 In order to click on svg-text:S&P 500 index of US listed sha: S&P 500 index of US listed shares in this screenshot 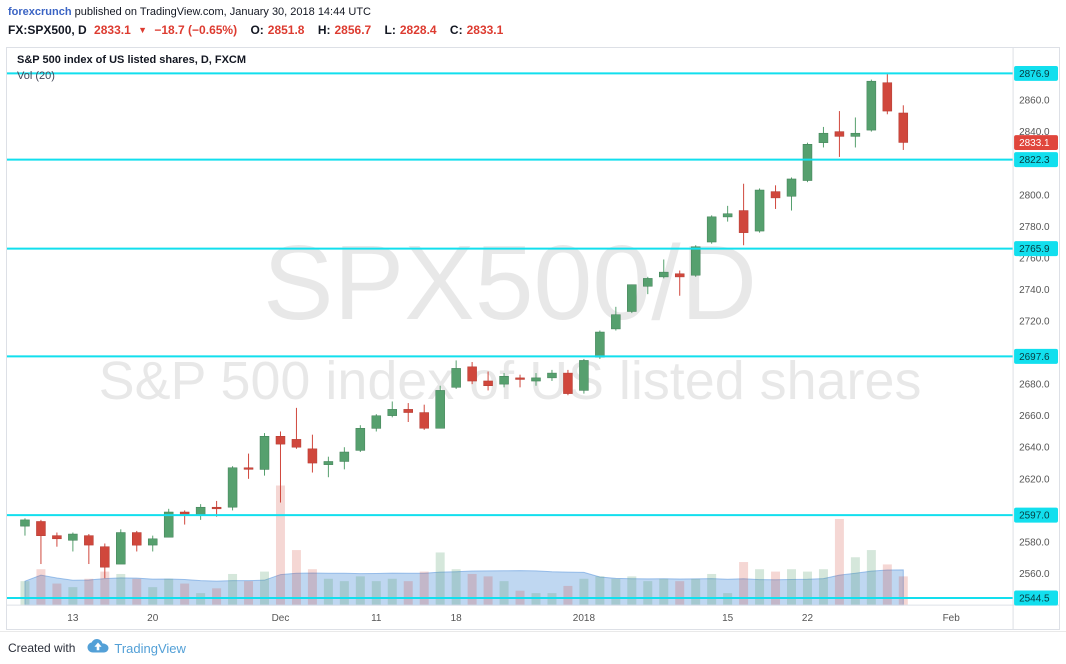, I will do `click(510, 381)`.